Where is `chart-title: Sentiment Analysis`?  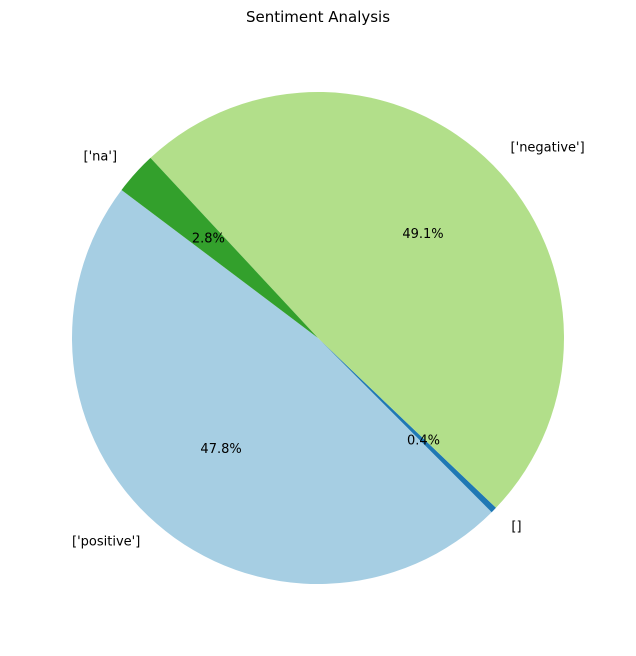
chart-title: Sentiment Analysis is located at coordinates (318, 17).